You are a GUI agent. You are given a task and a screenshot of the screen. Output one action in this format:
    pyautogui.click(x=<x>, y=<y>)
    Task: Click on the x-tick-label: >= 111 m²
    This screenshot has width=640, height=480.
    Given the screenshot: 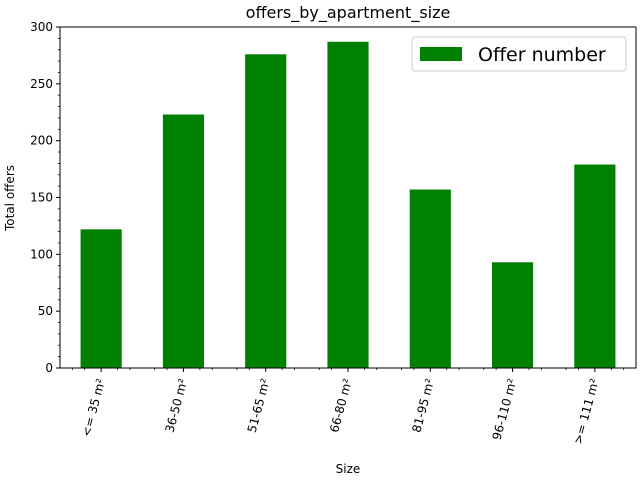 What is the action you would take?
    pyautogui.click(x=586, y=411)
    